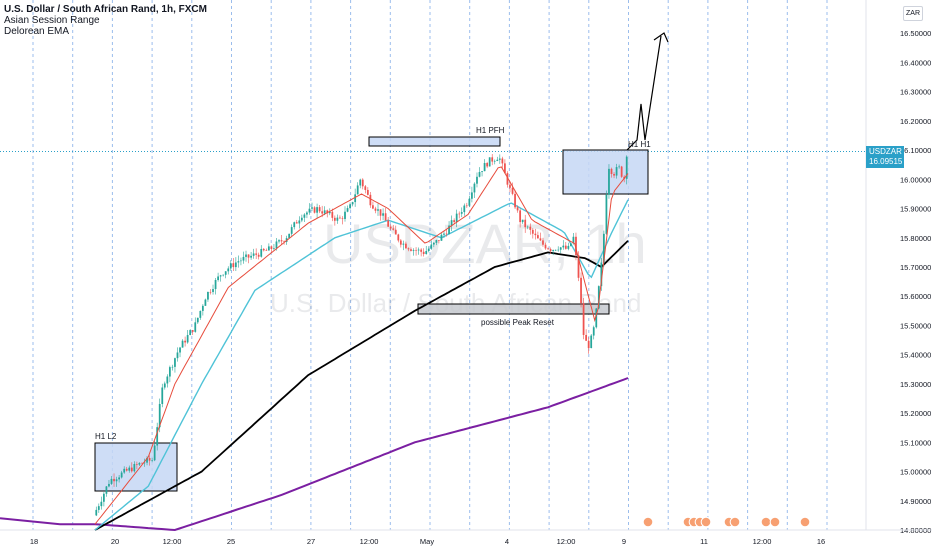  I want to click on price-tag-symbol: USDZAR, so click(885, 151).